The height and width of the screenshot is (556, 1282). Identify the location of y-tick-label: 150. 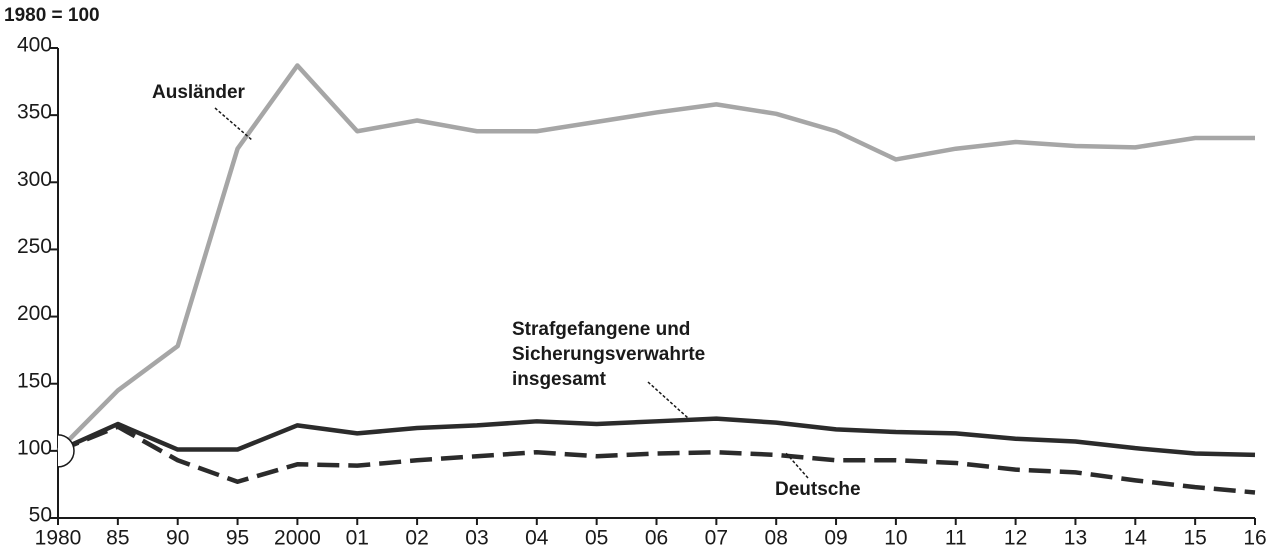
(34, 380).